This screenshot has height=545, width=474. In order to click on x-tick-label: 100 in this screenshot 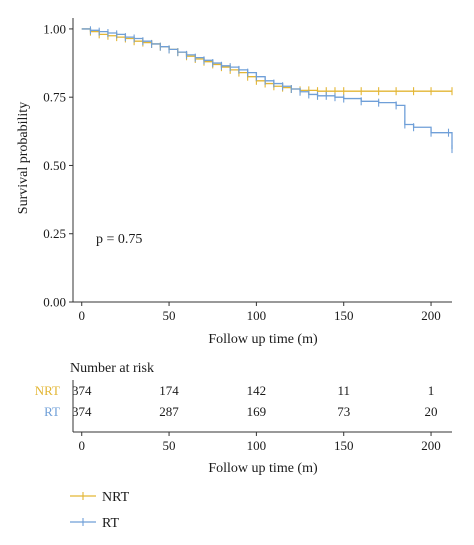, I will do `click(257, 315)`.